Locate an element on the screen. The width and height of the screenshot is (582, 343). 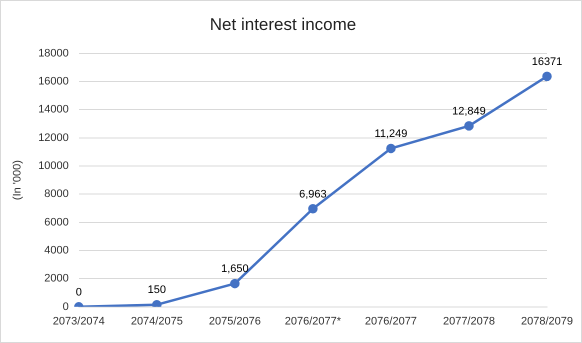
data-label: 6,963 is located at coordinates (313, 194).